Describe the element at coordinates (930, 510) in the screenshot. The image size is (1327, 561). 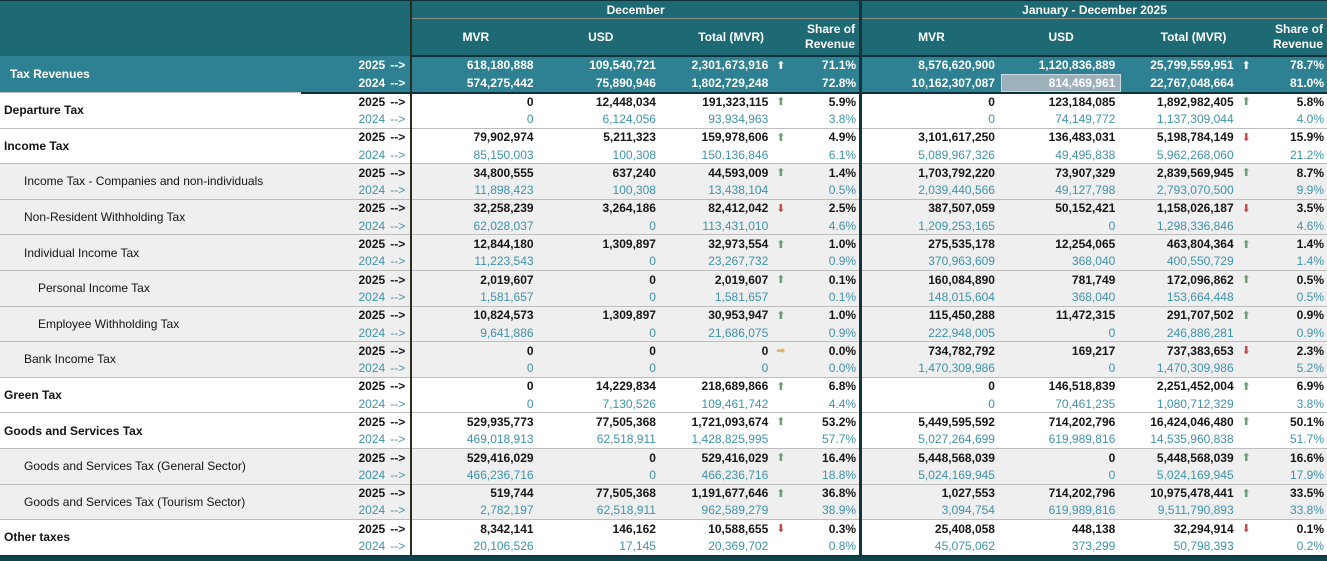
I see `cell-jan-mvr: 3,094,754` at that location.